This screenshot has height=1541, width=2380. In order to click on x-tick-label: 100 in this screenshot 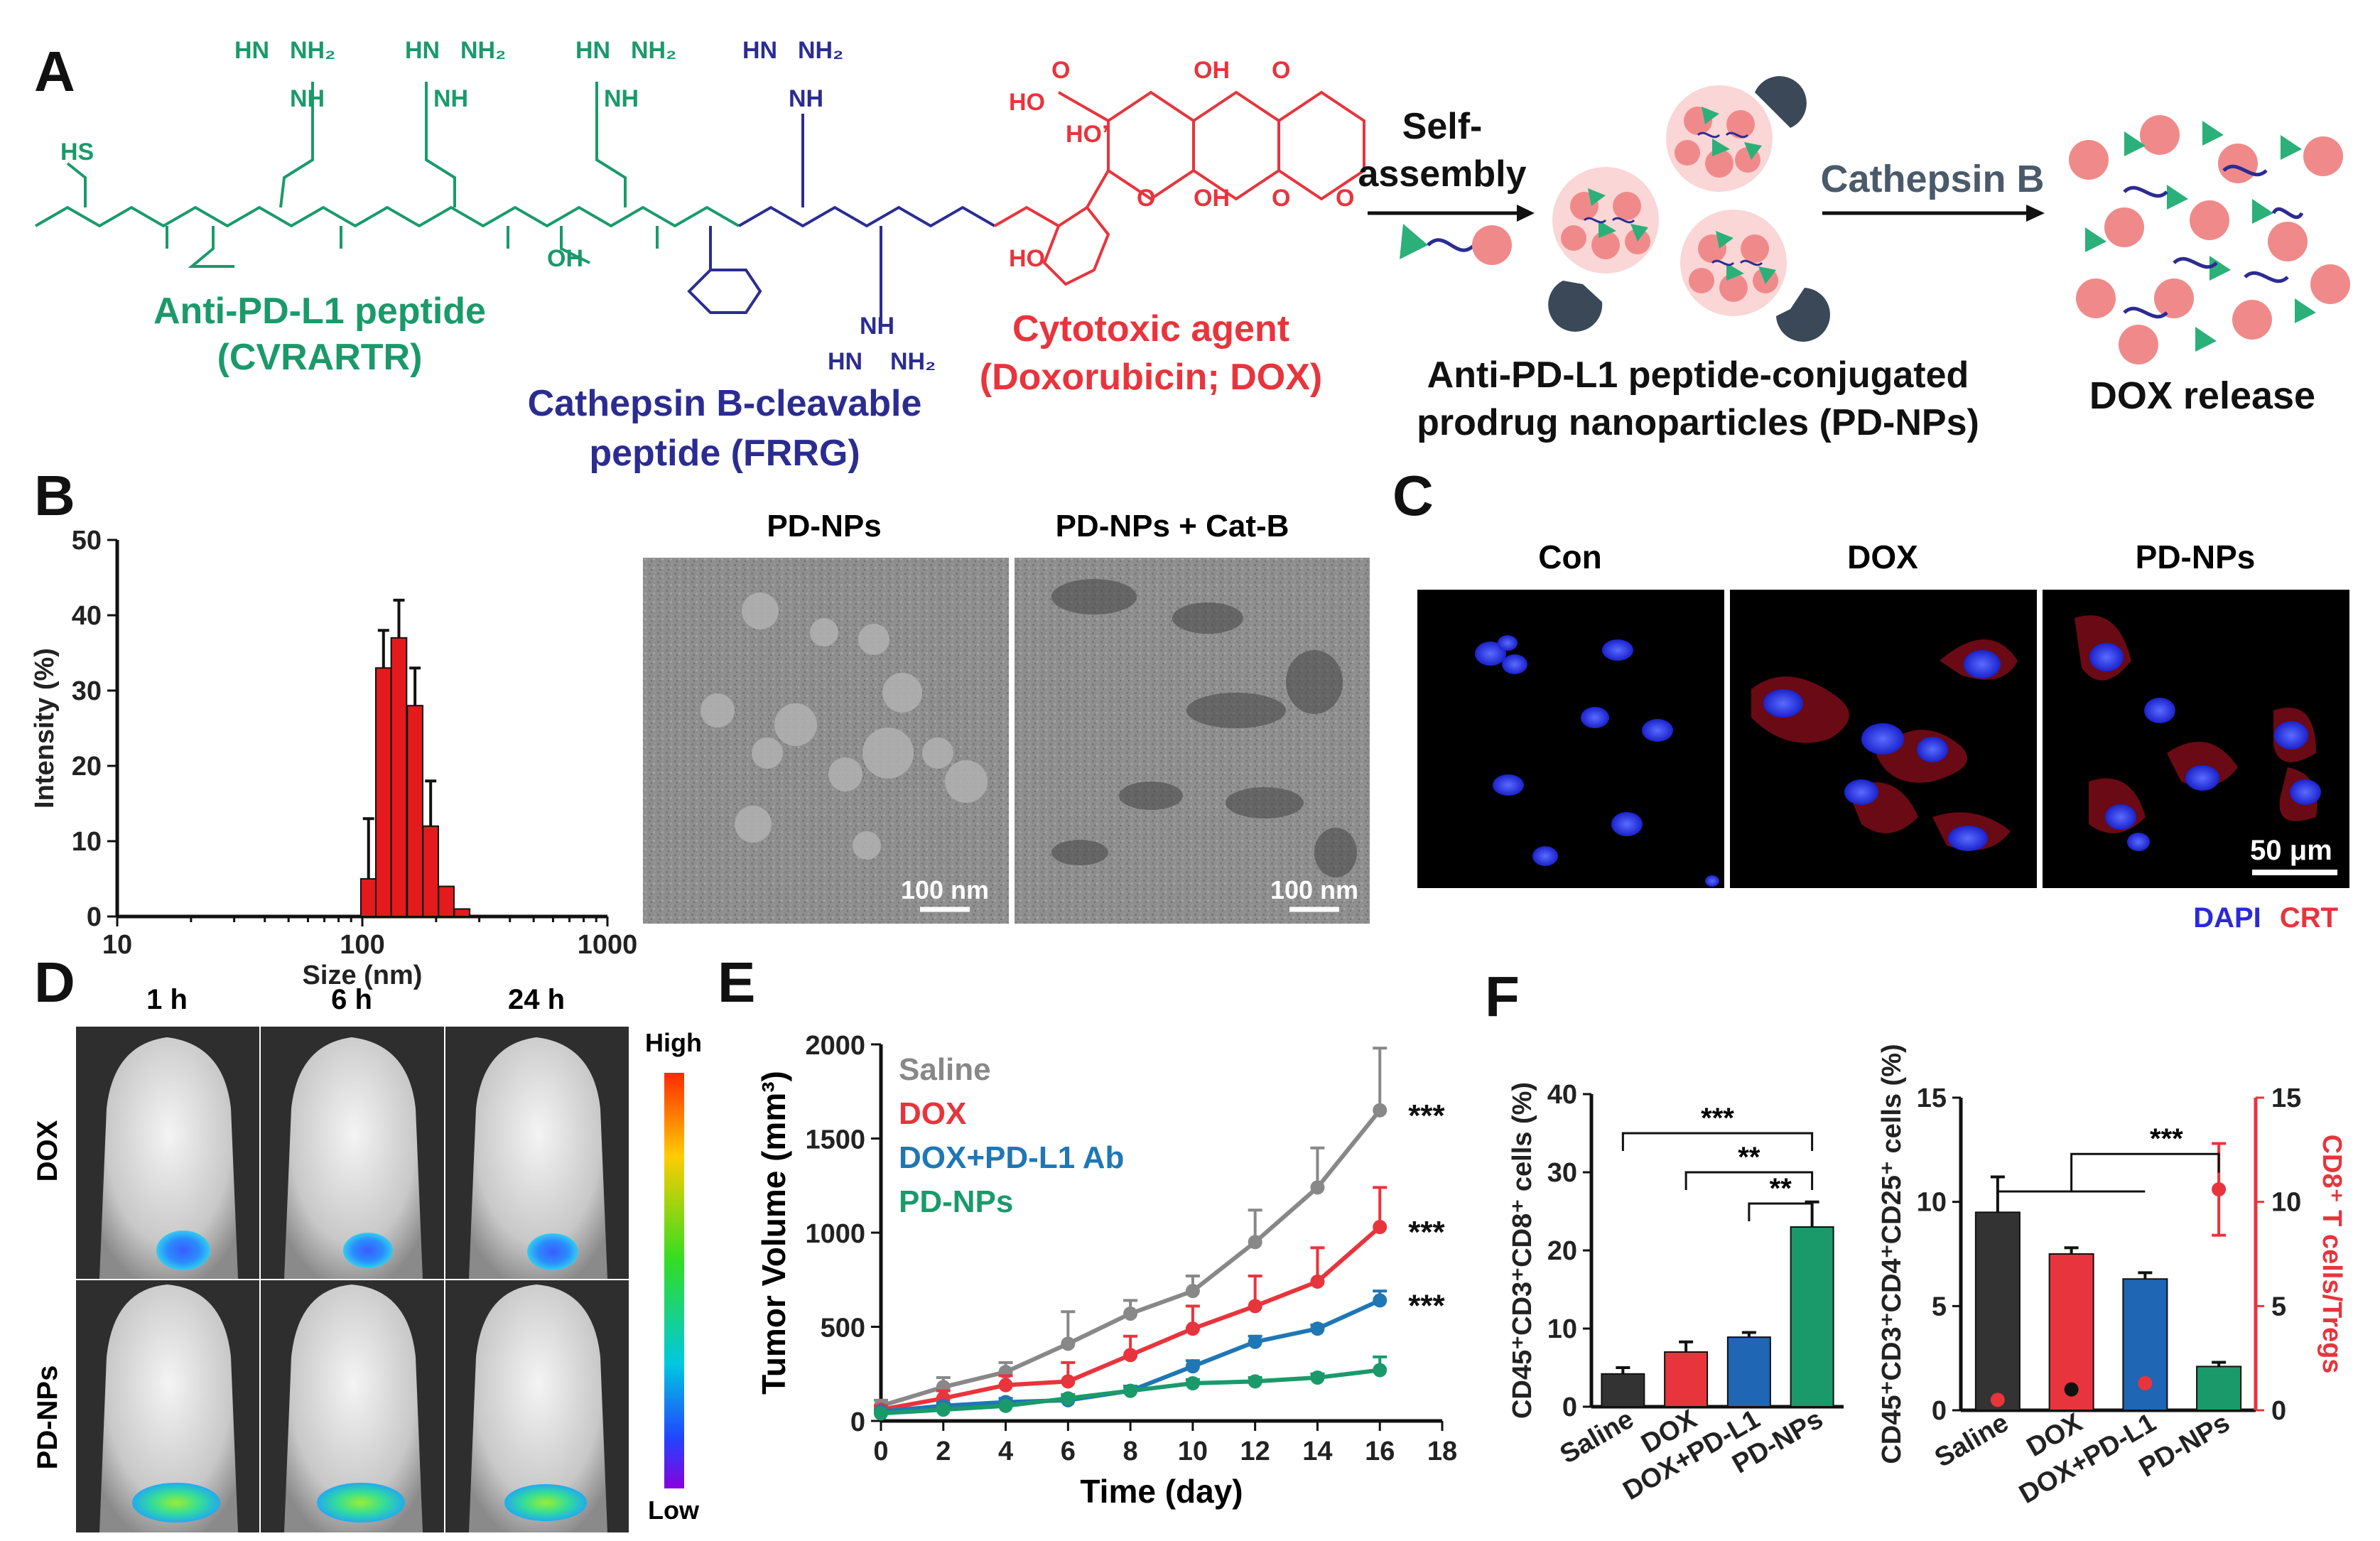, I will do `click(362, 945)`.